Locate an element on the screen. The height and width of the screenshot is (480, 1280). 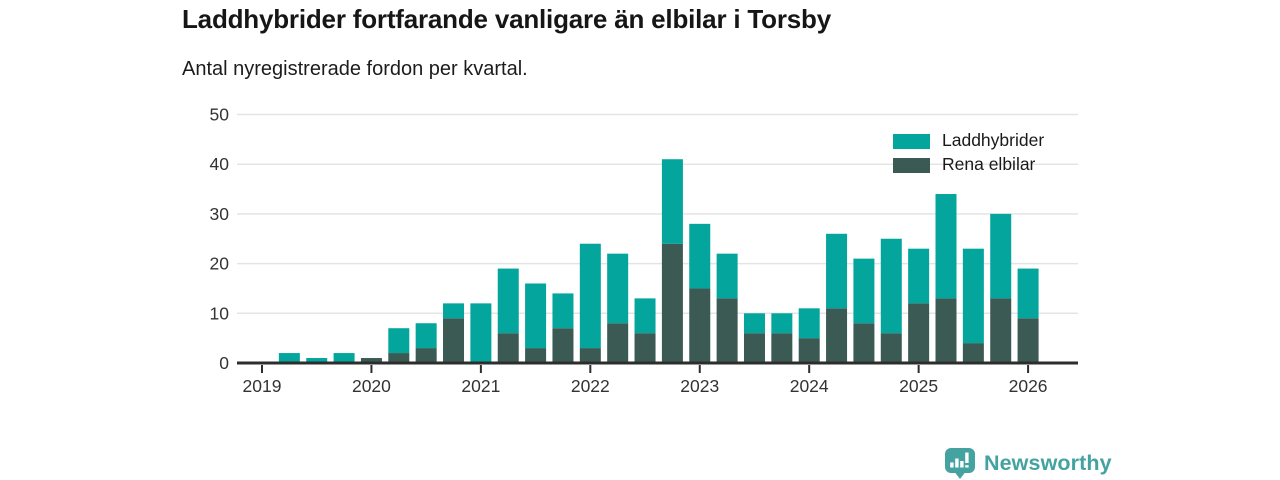
logo-bars is located at coordinates (959, 460).